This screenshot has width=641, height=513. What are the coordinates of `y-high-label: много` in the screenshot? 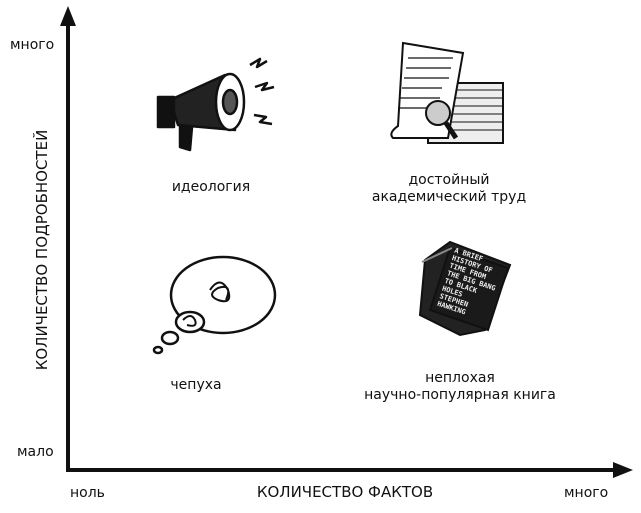 It's located at (32, 45).